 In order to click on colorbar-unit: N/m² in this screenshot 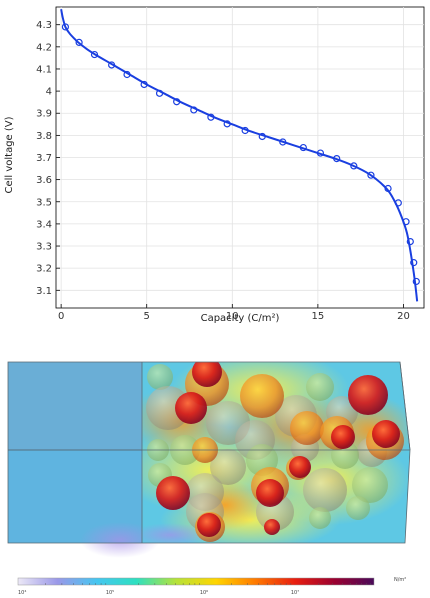, I will do `click(400, 580)`.